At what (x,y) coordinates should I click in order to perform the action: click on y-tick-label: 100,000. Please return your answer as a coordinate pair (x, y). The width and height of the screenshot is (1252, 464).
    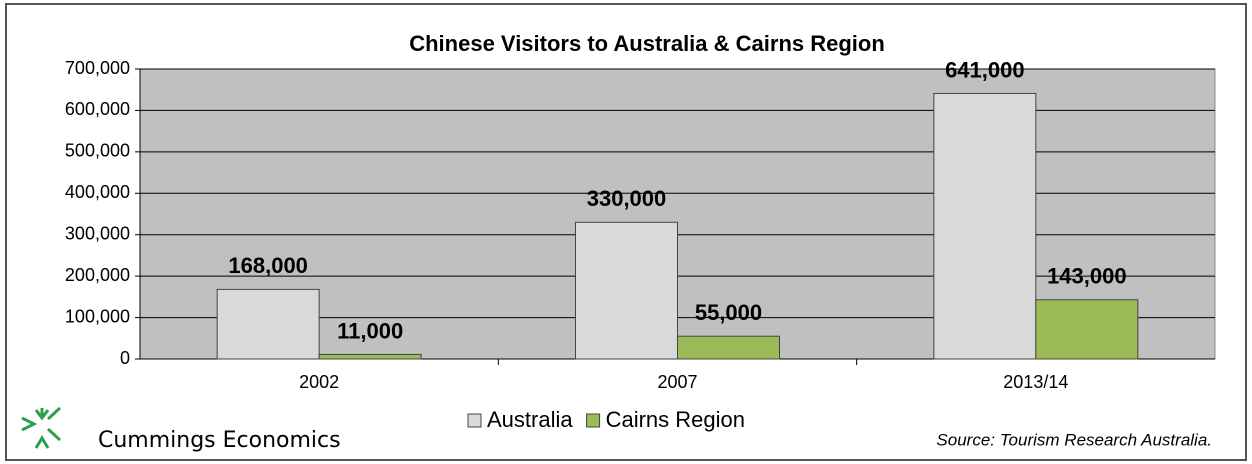
    Looking at the image, I should click on (97, 316).